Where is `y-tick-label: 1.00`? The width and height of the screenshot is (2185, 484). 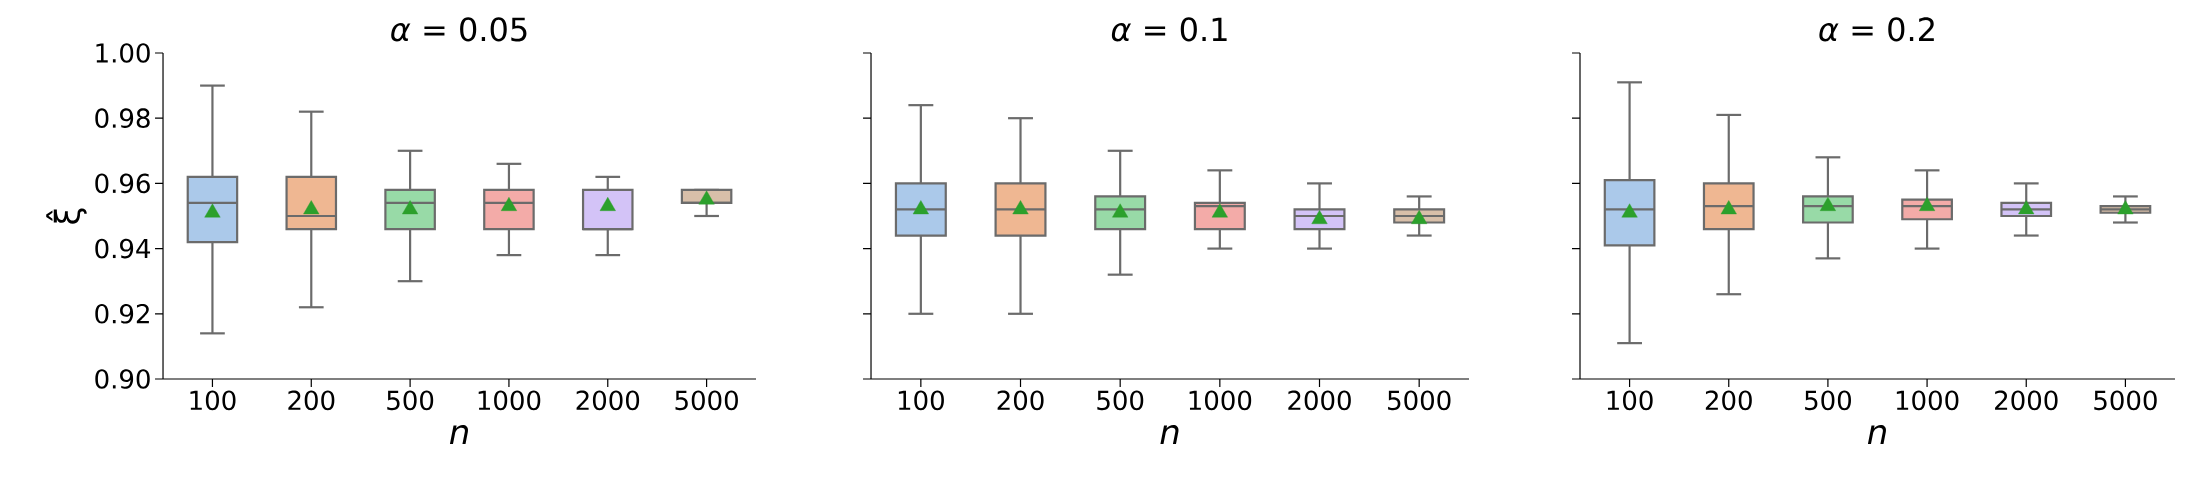 y-tick-label: 1.00 is located at coordinates (123, 53).